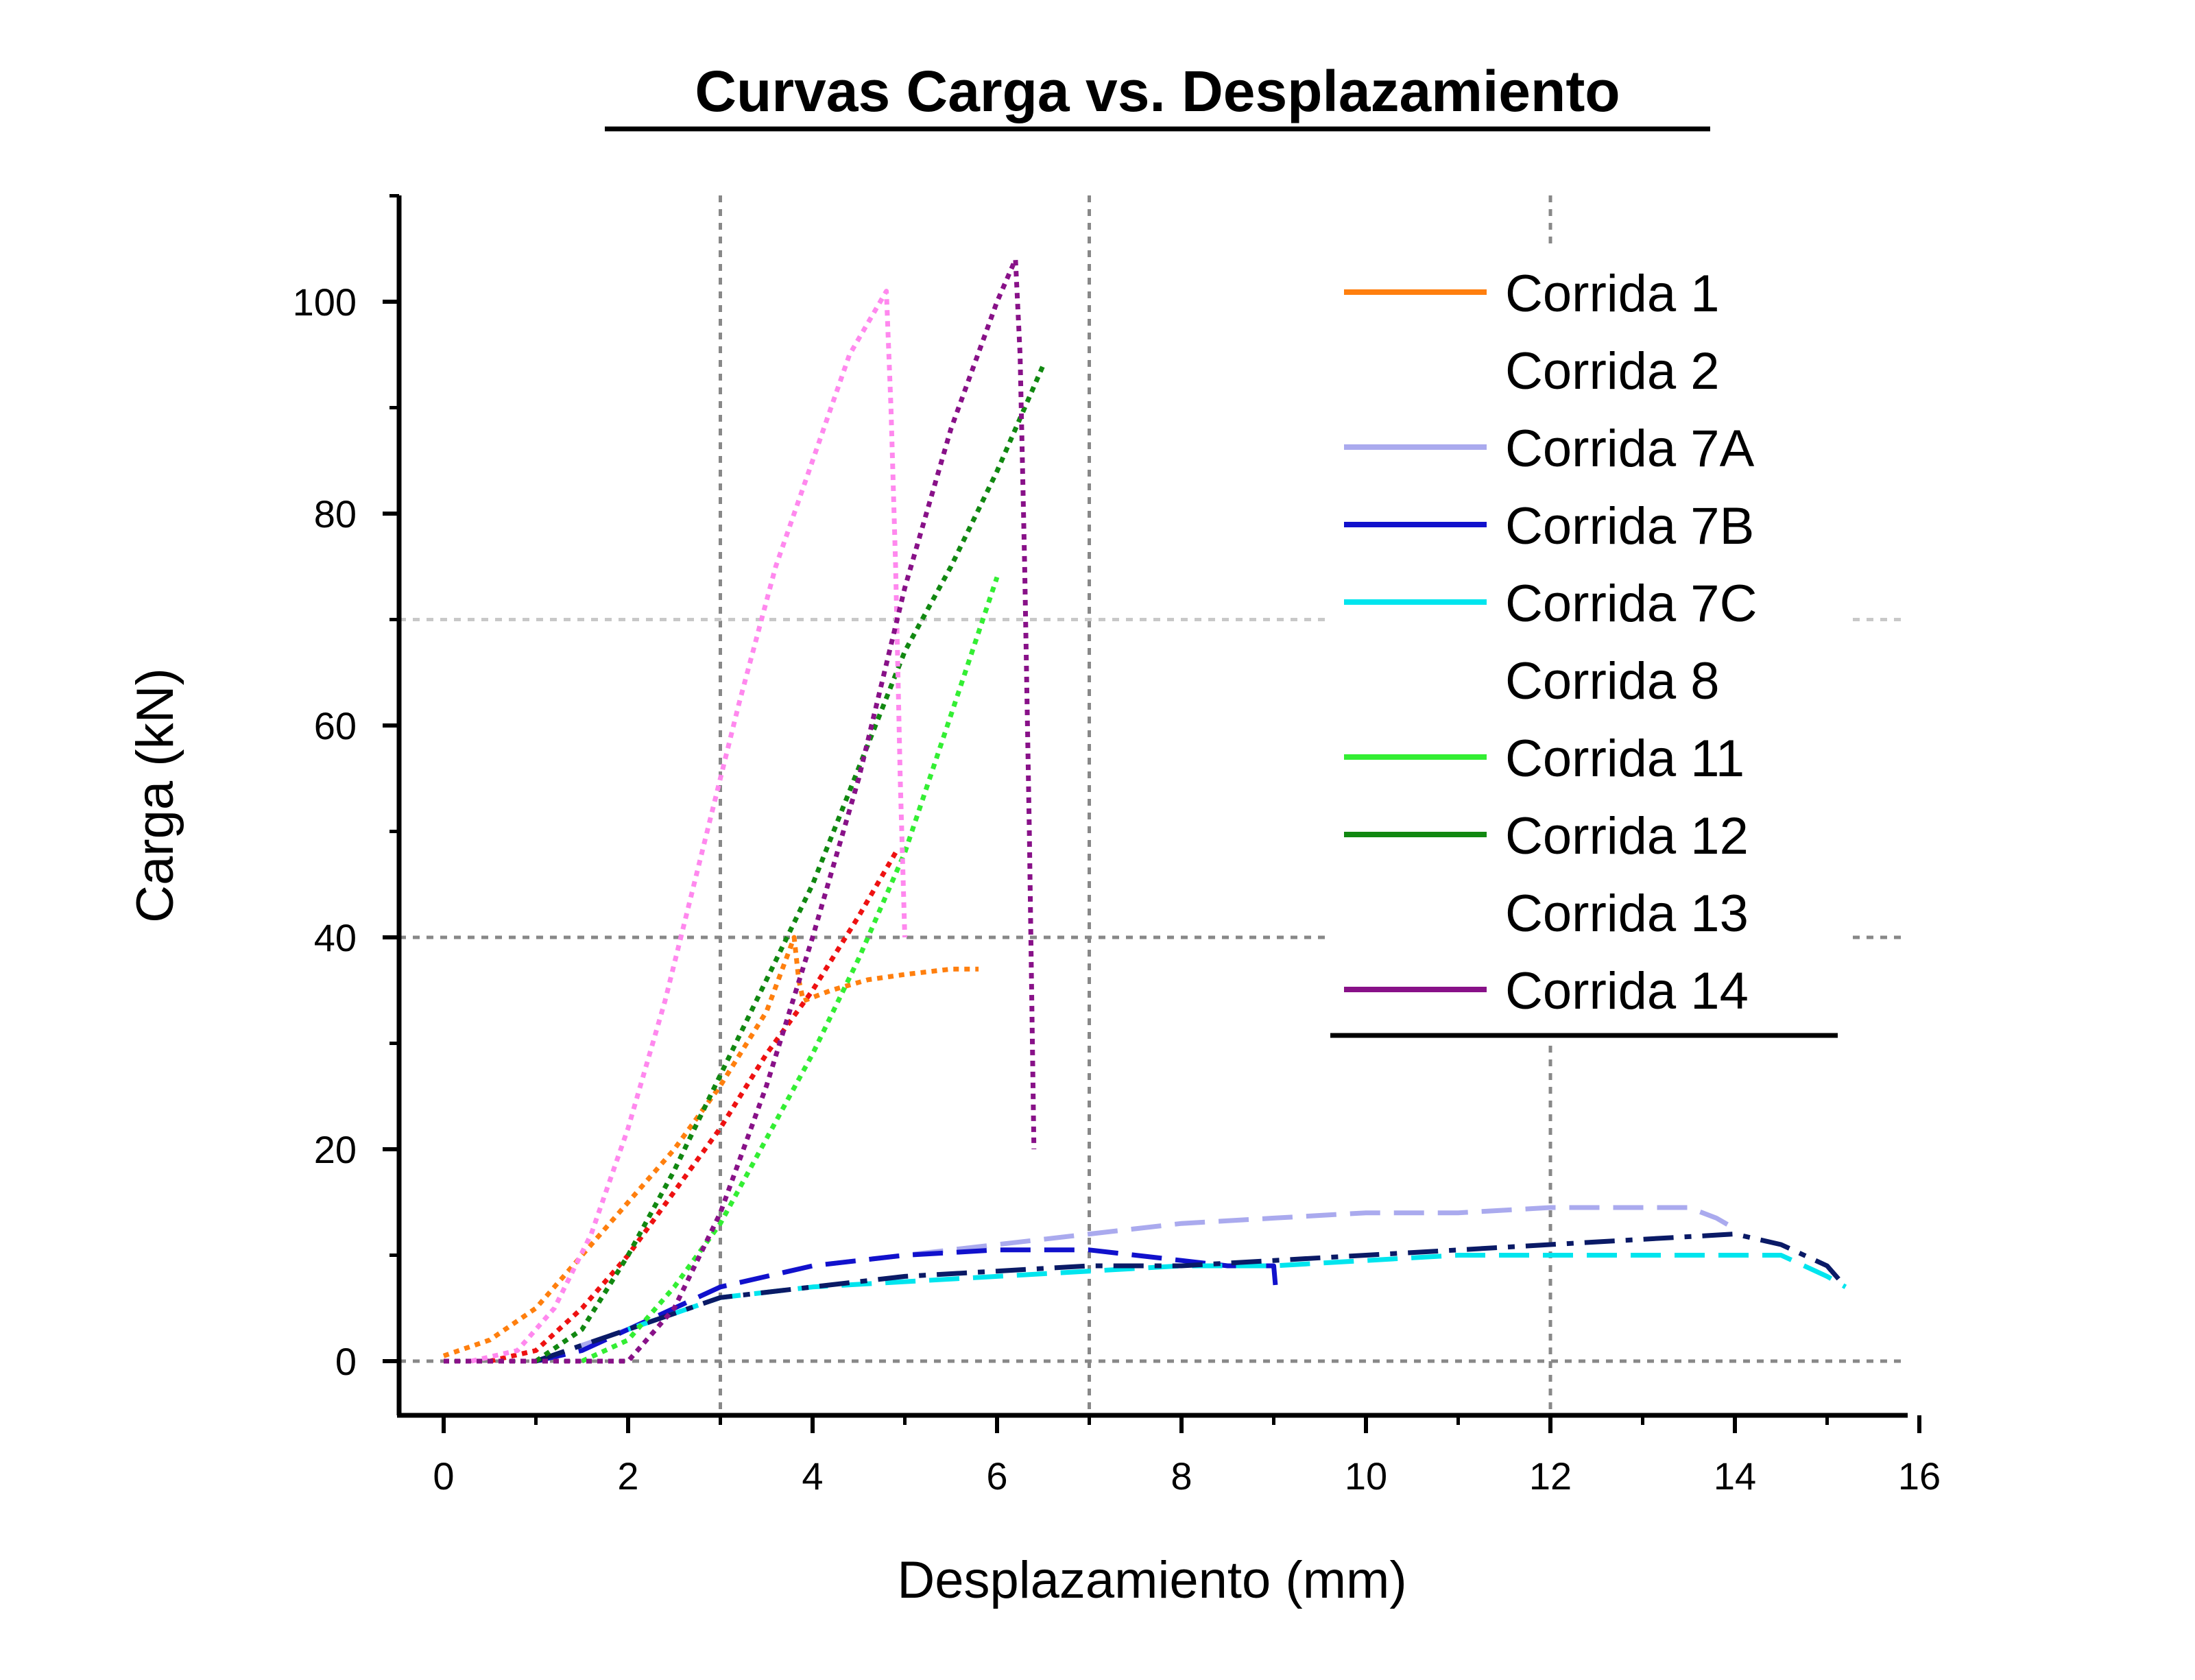 This screenshot has height=1680, width=2195. I want to click on x-tick-label-0: 0, so click(443, 1476).